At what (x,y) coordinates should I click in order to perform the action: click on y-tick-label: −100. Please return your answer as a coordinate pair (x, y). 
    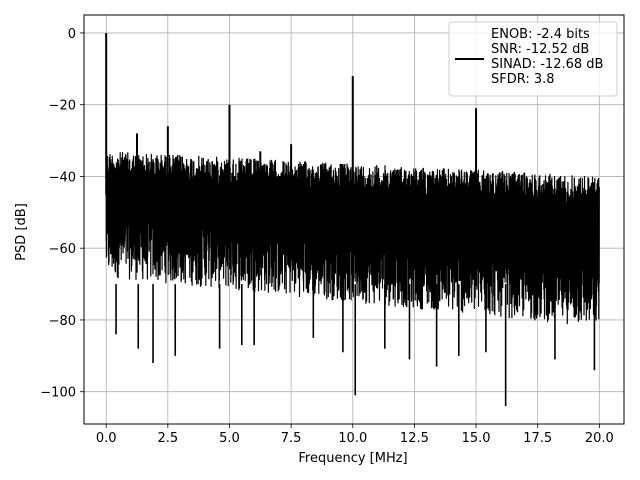
    Looking at the image, I should click on (58, 393).